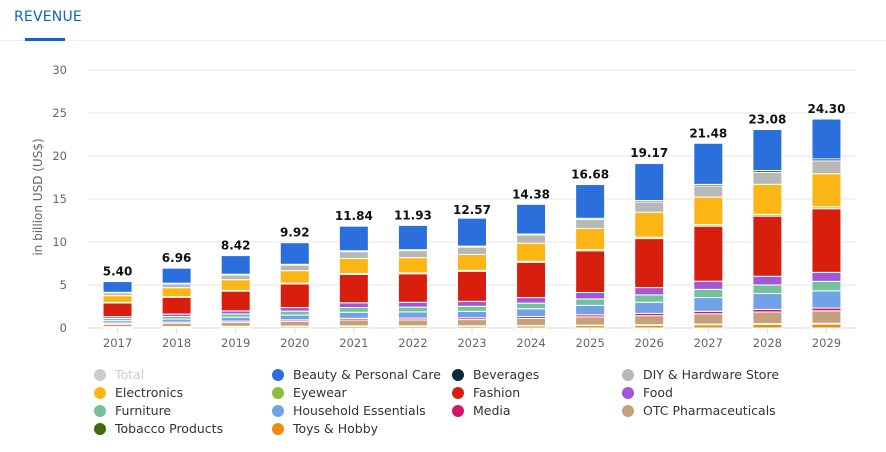 This screenshot has height=452, width=886. Describe the element at coordinates (495, 374) in the screenshot. I see `legend-item: Beverages` at that location.